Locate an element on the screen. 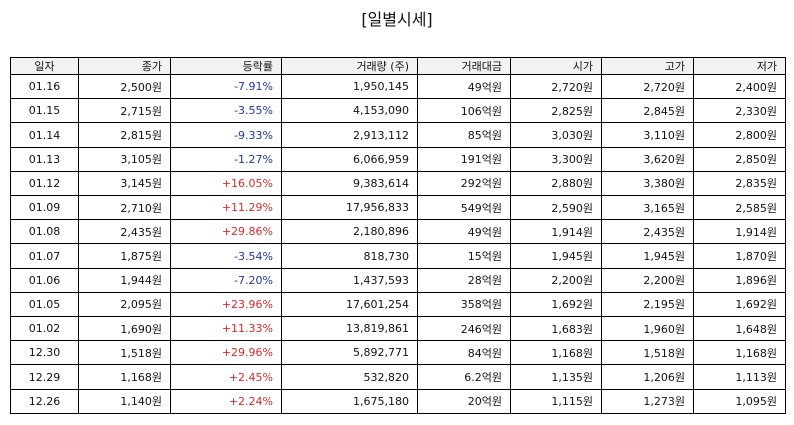  table-cell: 49억원 is located at coordinates (464, 86).